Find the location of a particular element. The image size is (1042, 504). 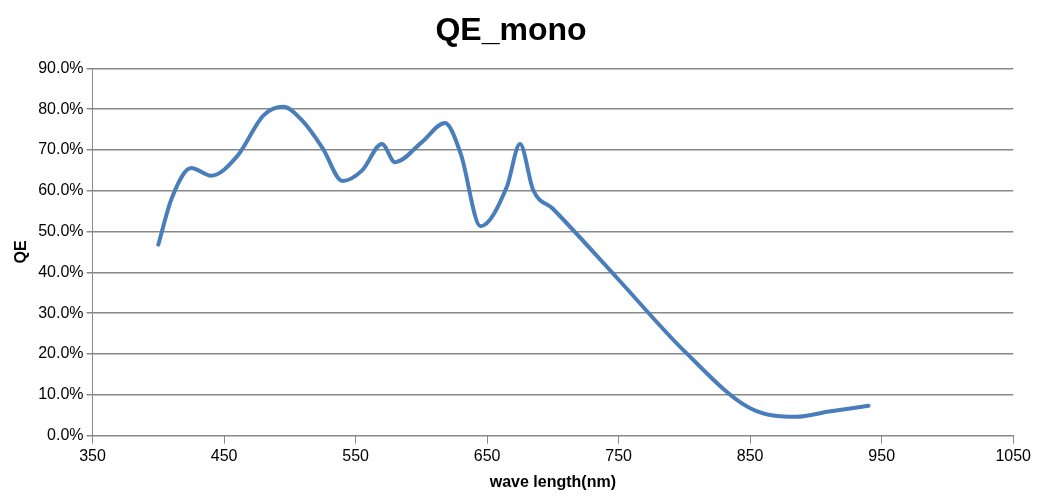

x-tick-label: 350 is located at coordinates (93, 455).